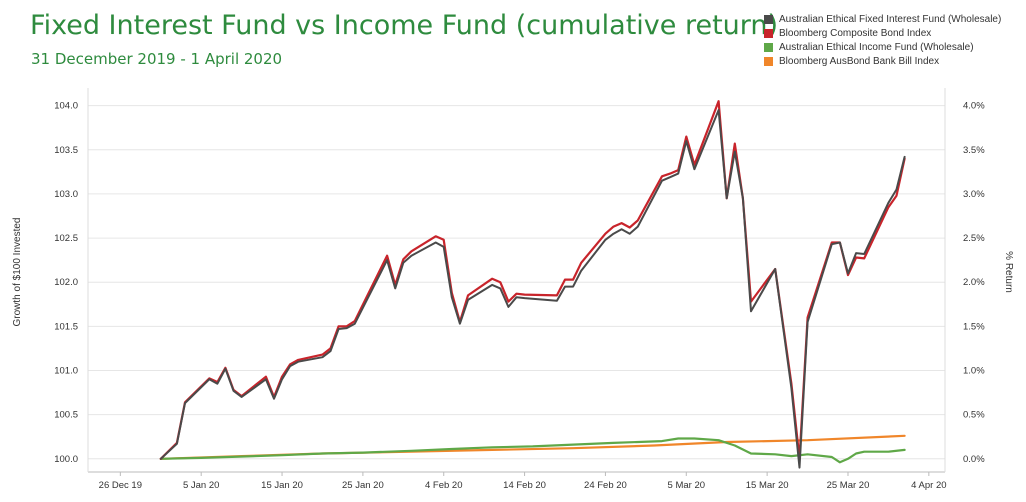 The image size is (1026, 502). Describe the element at coordinates (524, 485) in the screenshot. I see `x-tick-label: 14 Feb 20` at that location.